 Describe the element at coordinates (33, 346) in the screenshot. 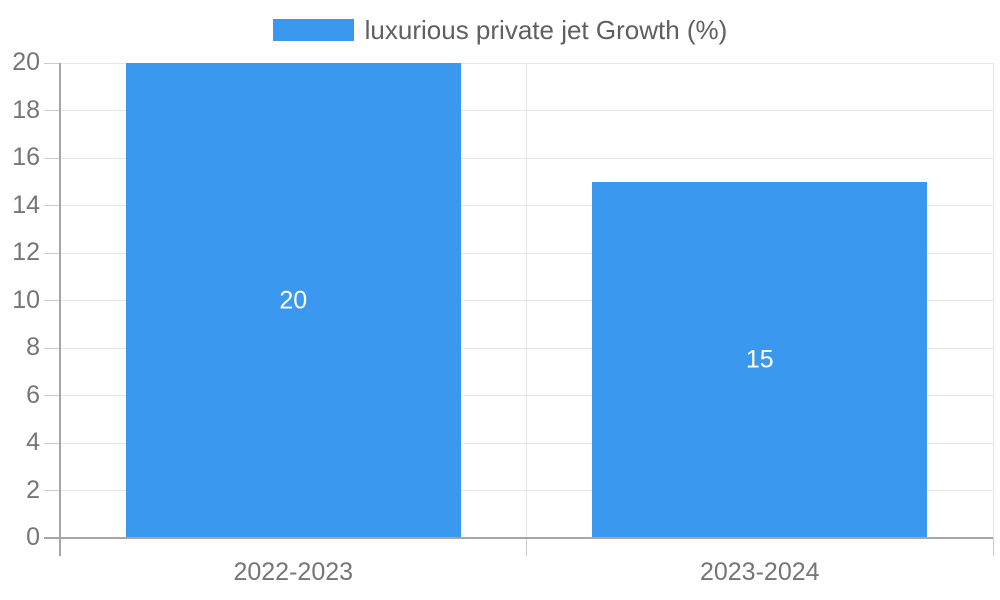

I see `y-tick-label: 8` at that location.